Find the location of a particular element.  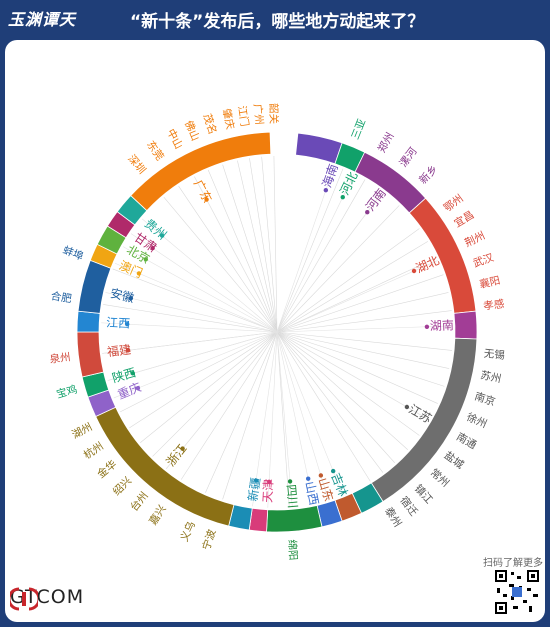

city-label: 嘉兴 is located at coordinates (157, 515).